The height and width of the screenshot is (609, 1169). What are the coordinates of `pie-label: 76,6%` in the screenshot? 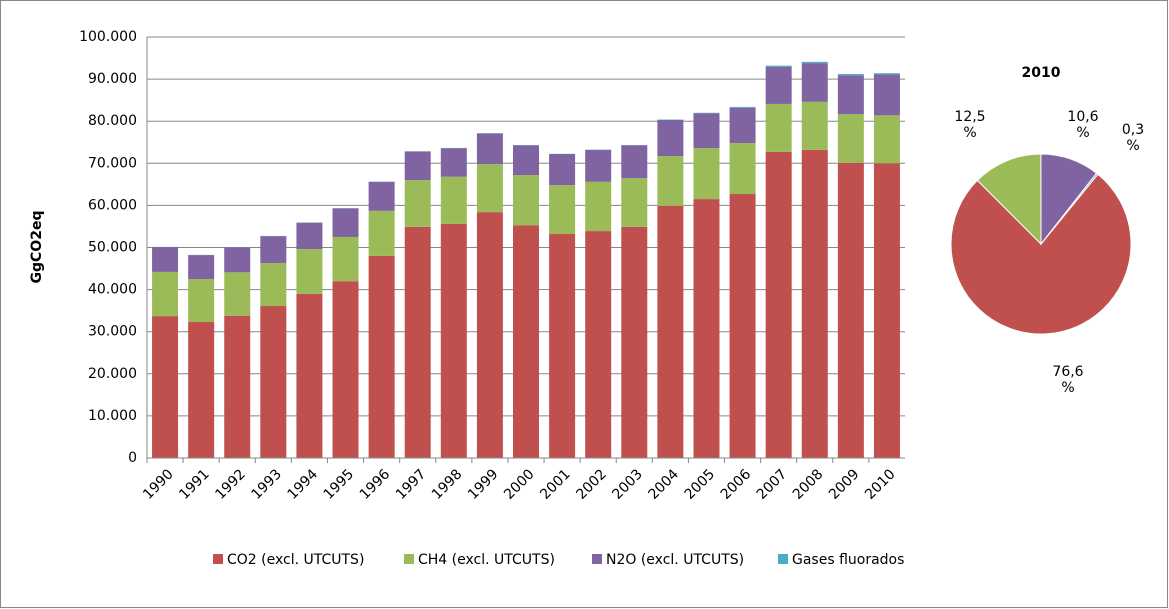 It's located at (1067, 380).